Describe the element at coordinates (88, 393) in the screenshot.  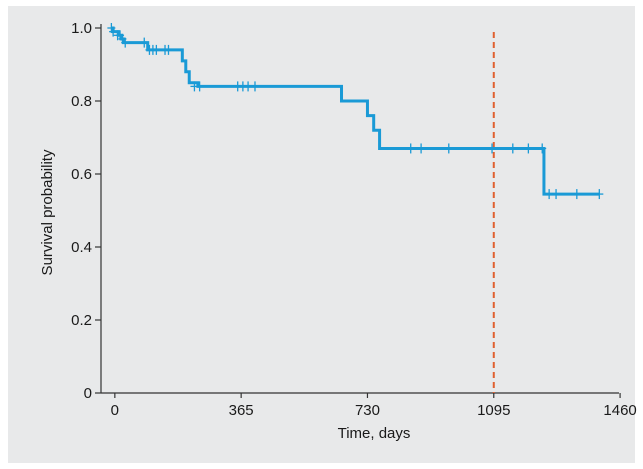
I see `y-tick-label: 0` at that location.